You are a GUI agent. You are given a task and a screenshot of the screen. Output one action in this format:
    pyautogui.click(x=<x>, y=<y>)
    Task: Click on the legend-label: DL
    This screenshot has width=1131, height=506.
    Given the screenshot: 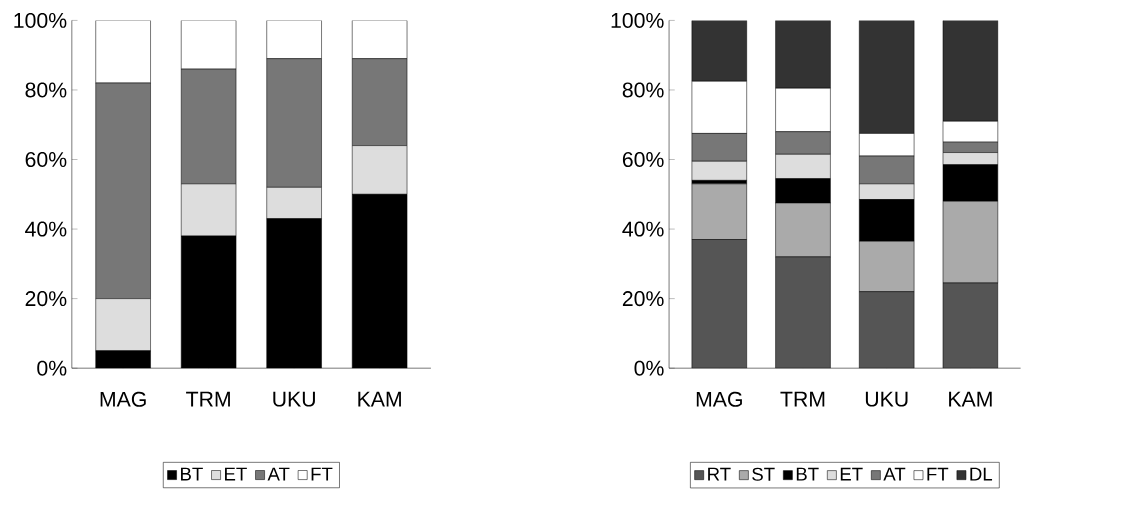 What is the action you would take?
    pyautogui.click(x=981, y=474)
    